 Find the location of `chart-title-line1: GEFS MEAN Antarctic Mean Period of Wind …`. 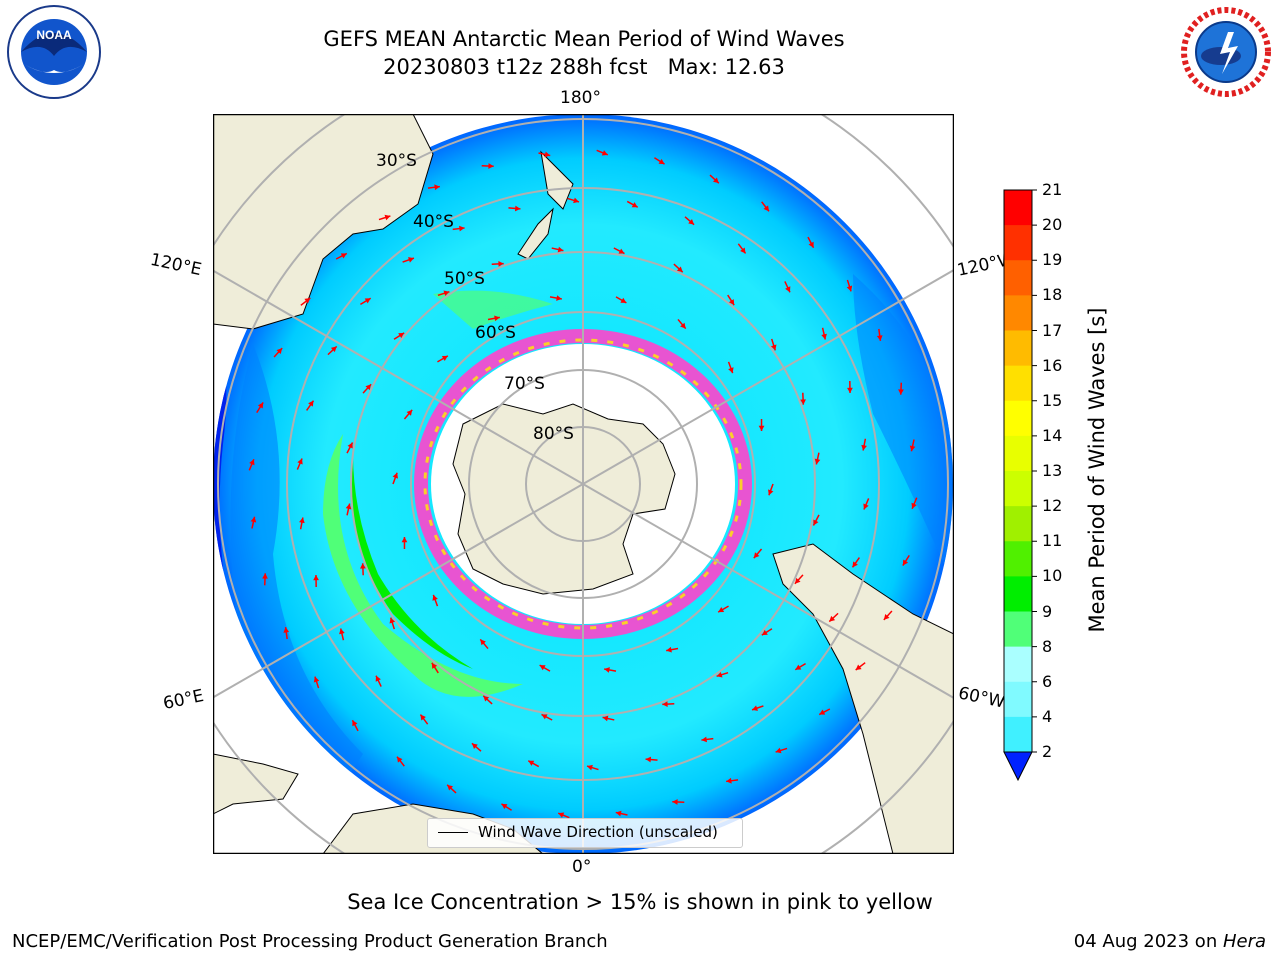

chart-title-line1: GEFS MEAN Antarctic Mean Period of Wind … is located at coordinates (584, 39).